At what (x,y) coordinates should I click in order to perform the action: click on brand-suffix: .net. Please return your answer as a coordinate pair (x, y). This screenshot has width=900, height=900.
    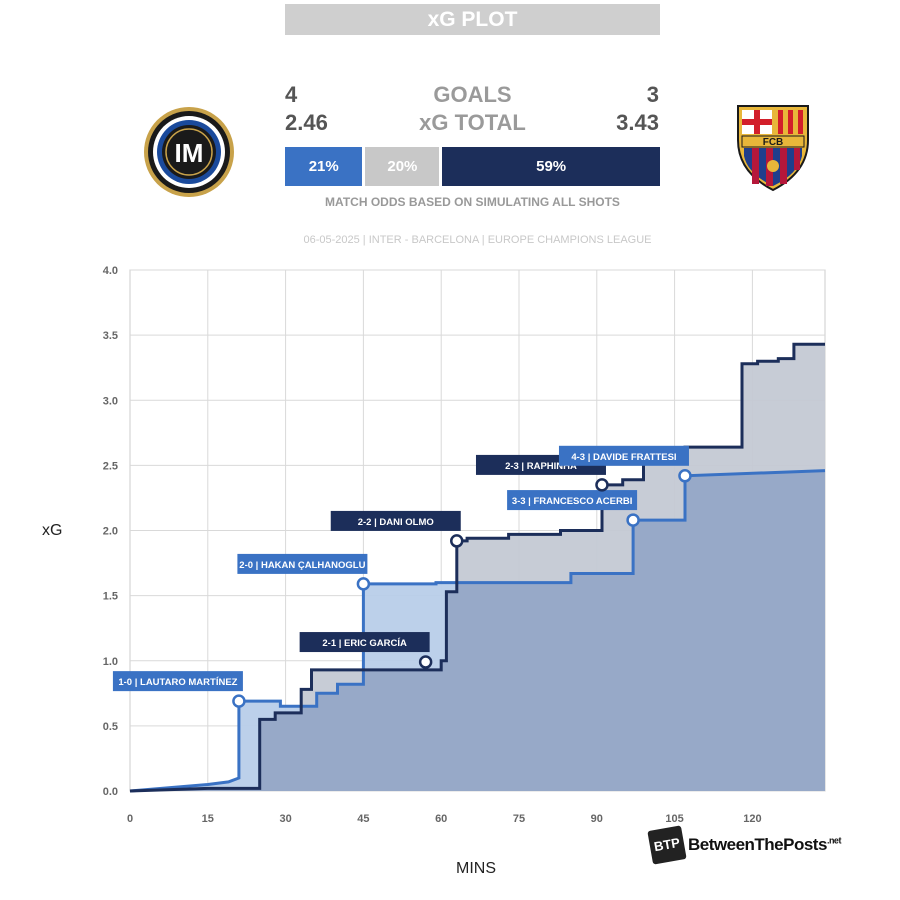
    Looking at the image, I should click on (834, 840).